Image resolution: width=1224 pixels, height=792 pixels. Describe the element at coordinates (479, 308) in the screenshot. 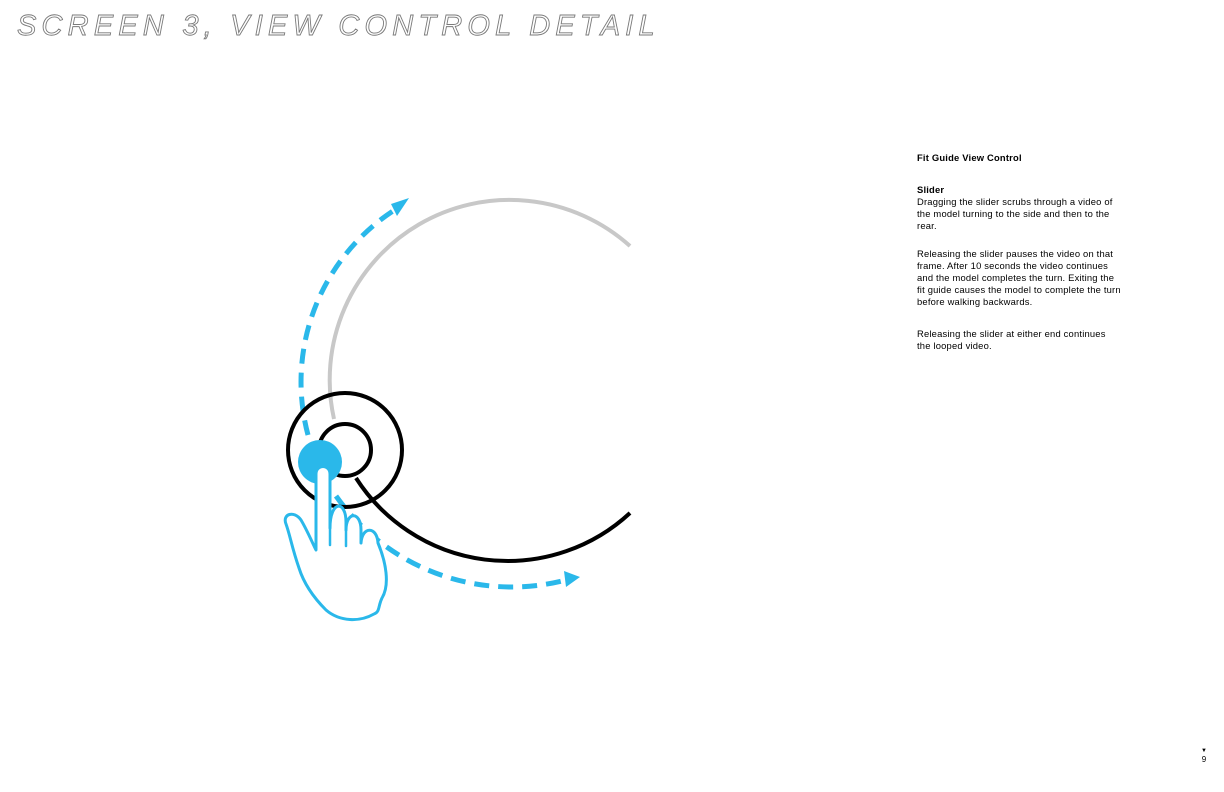

I see `slider-track-inactive` at that location.